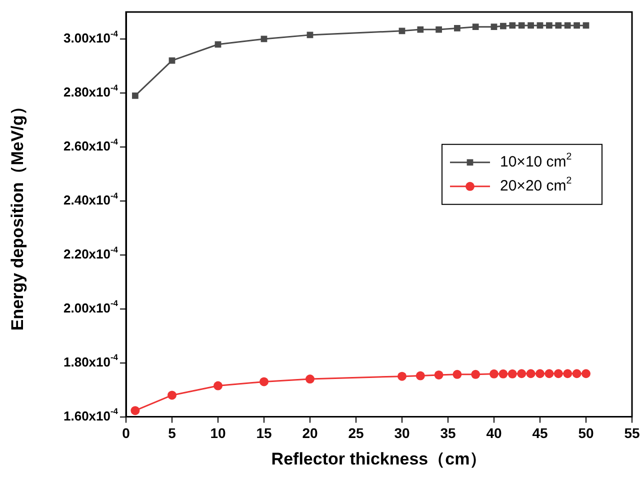  What do you see at coordinates (379, 458) in the screenshot?
I see `x-axis-title: Reflector thickness（cm）` at bounding box center [379, 458].